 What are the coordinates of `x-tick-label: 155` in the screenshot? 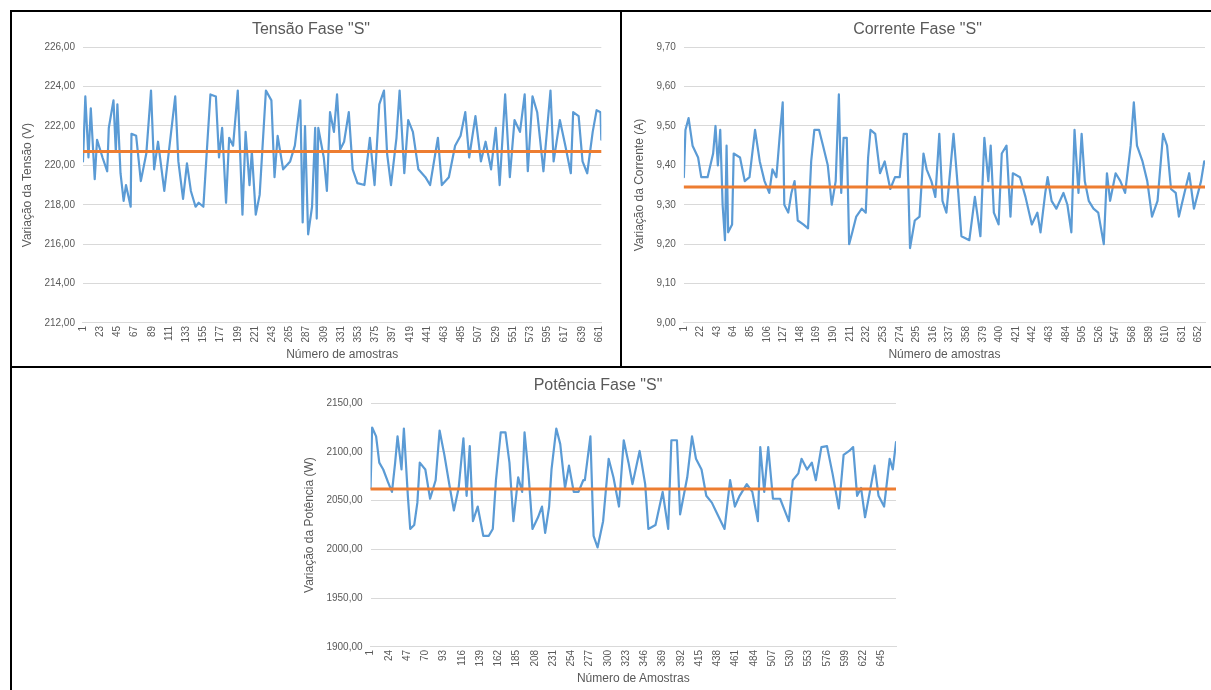 It's located at (203, 334).